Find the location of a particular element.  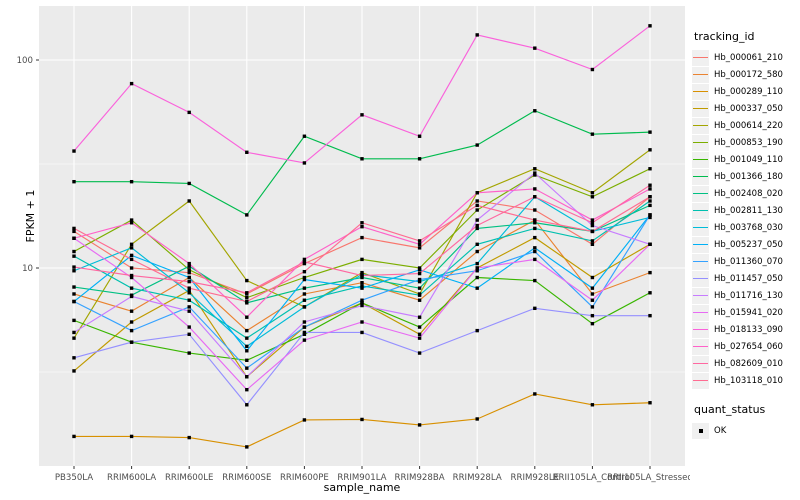

x-tick-label: RRIM928LE is located at coordinates (535, 478).